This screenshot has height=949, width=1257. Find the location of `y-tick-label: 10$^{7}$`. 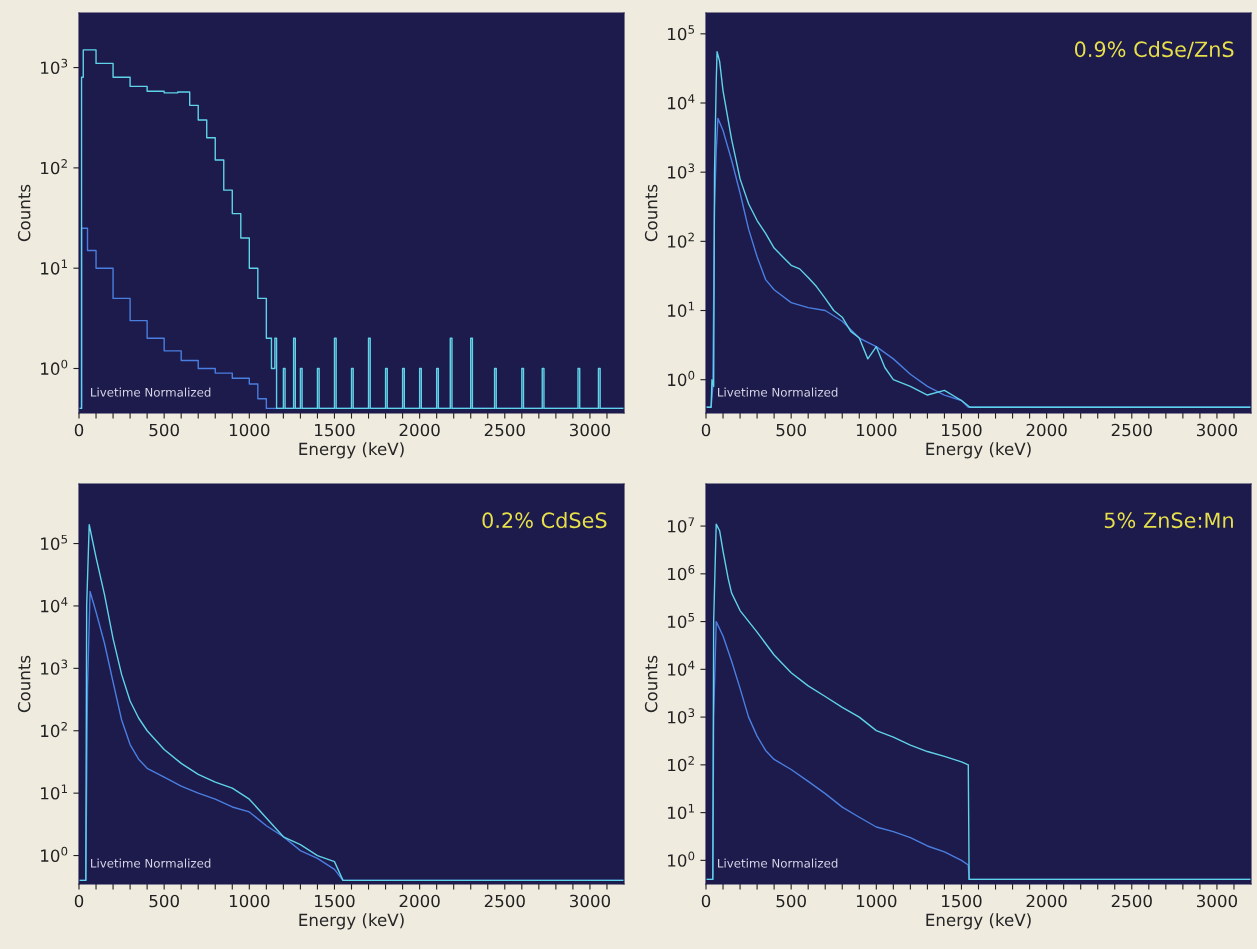

y-tick-label: 10$^{7}$ is located at coordinates (681, 525).